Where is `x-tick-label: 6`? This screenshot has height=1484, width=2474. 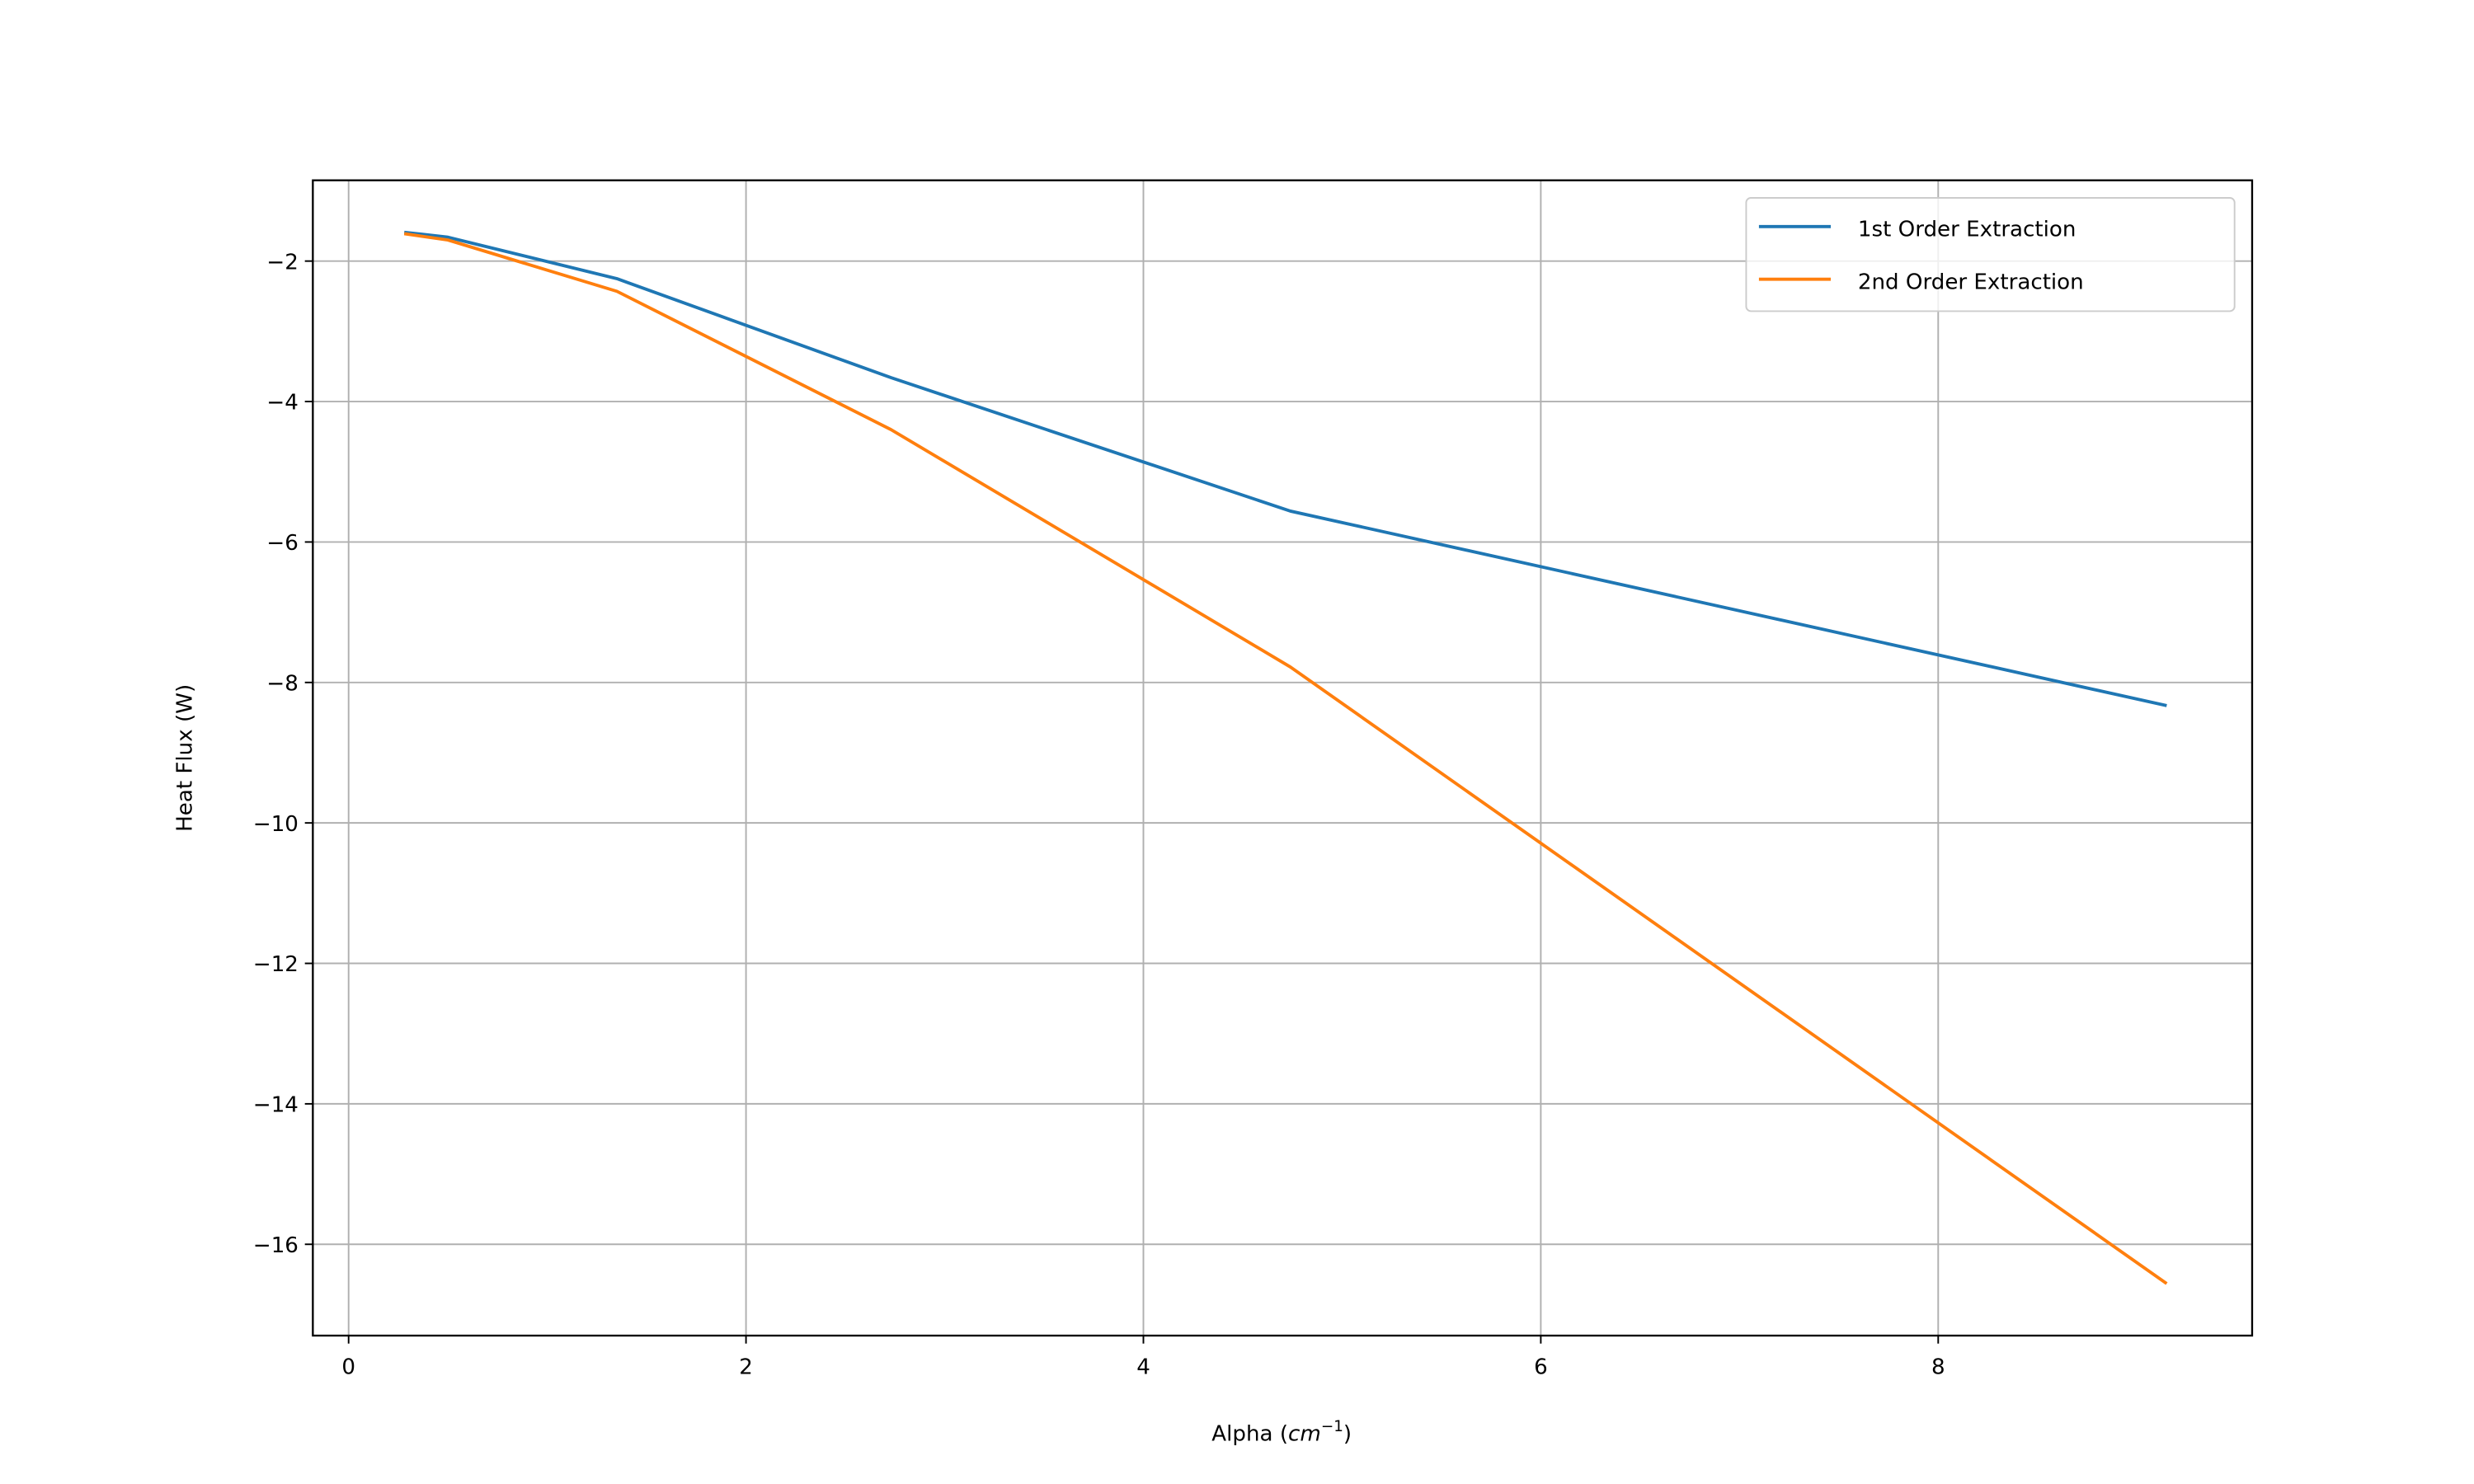 x-tick-label: 6 is located at coordinates (1541, 1367).